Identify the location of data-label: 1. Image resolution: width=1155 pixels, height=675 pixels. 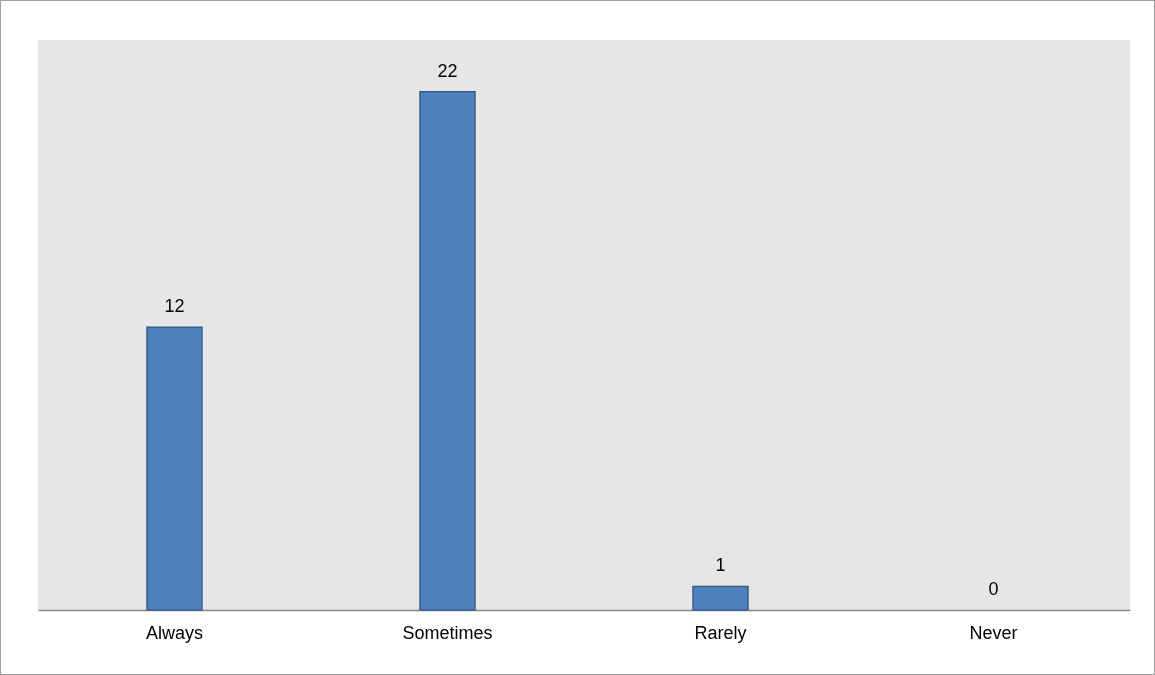
(720, 565).